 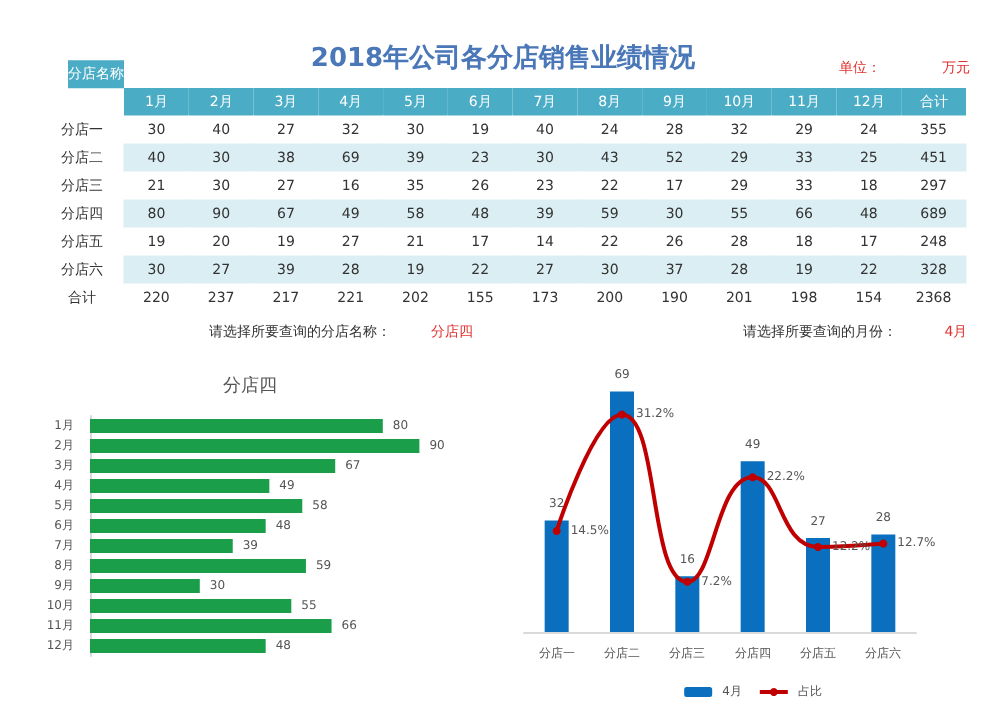 What do you see at coordinates (250, 386) in the screenshot?
I see `chart-title: 分店四` at bounding box center [250, 386].